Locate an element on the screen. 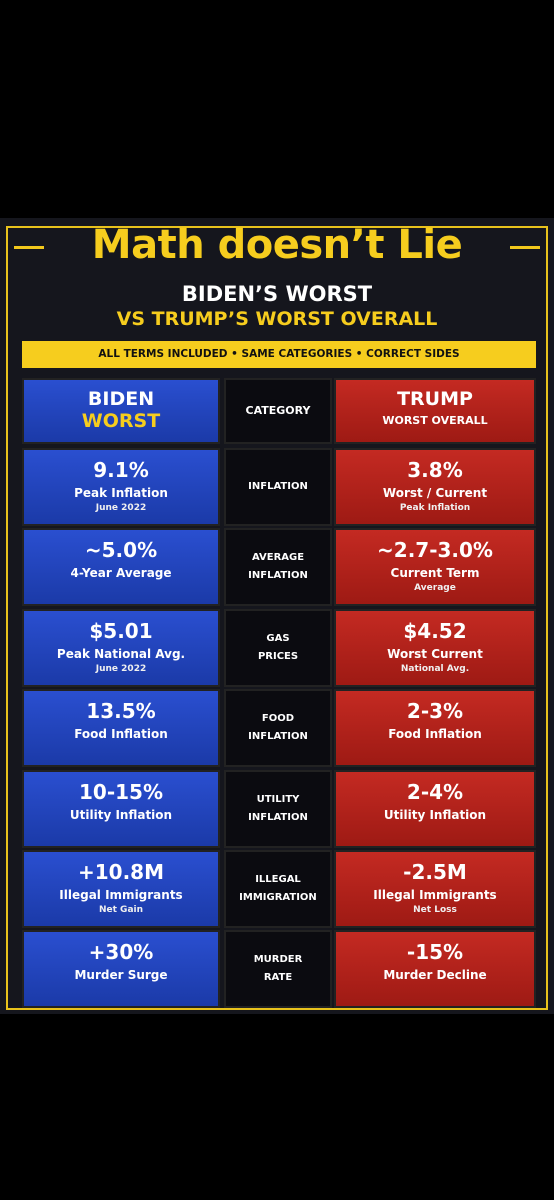 The image size is (554, 1200). note: National Avg. is located at coordinates (435, 668).